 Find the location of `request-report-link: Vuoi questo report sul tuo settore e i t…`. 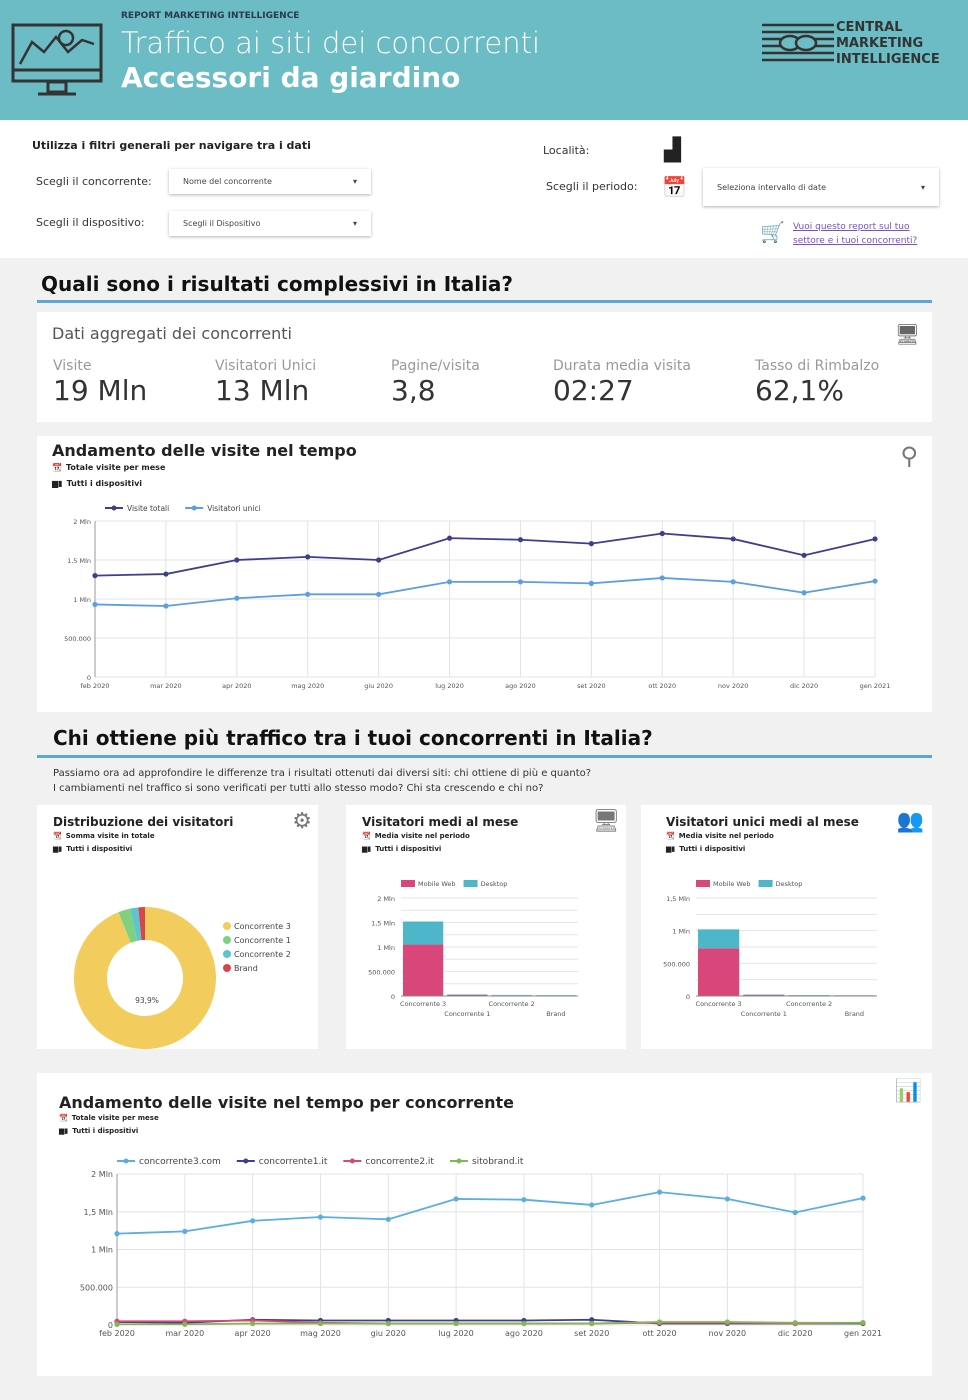

request-report-link: Vuoi questo report sul tuo settore e i t… is located at coordinates (855, 234).